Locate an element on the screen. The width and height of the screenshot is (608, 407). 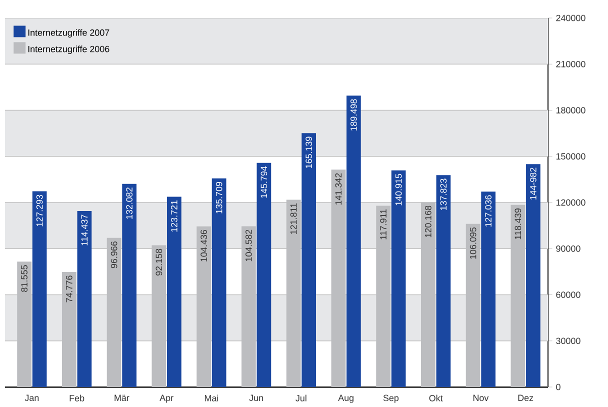
data-label: 118.439 is located at coordinates (518, 224).